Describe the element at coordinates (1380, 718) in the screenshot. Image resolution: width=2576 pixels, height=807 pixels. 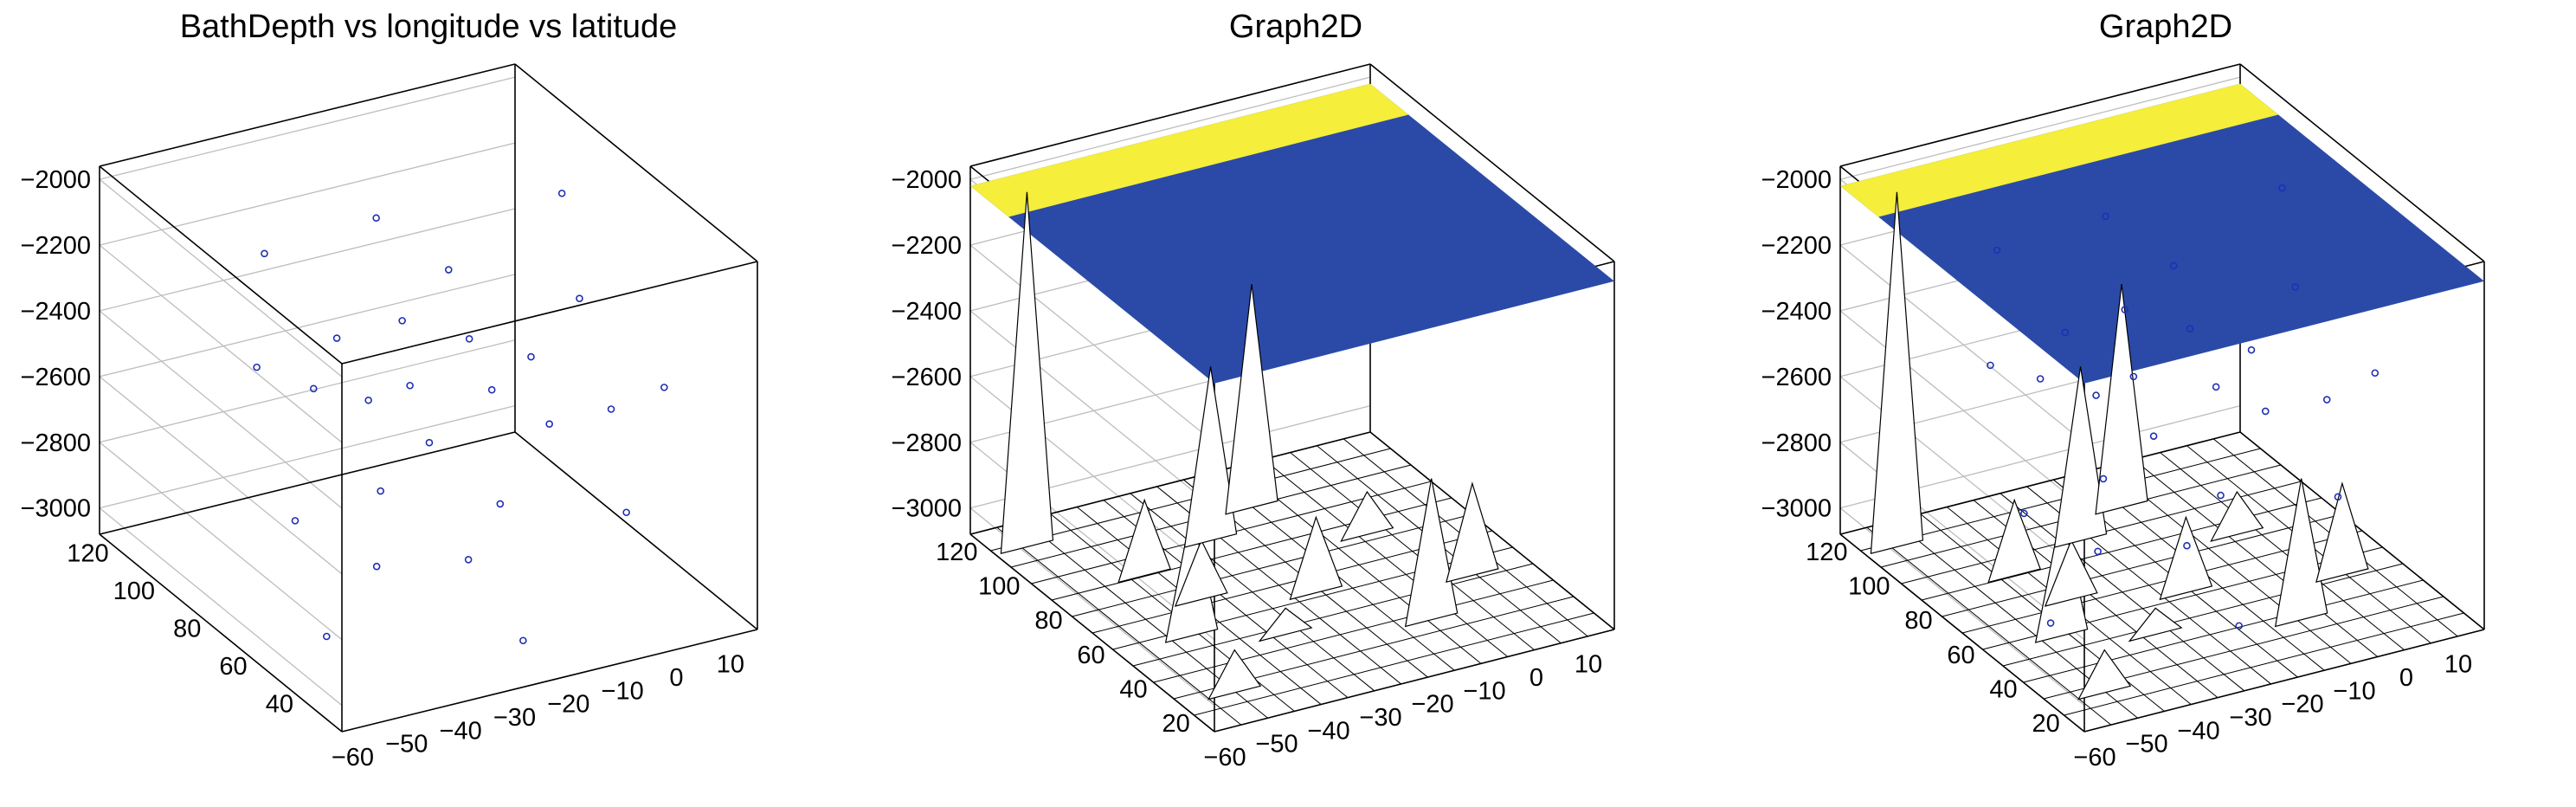
I see `x-tick-label: −30` at that location.